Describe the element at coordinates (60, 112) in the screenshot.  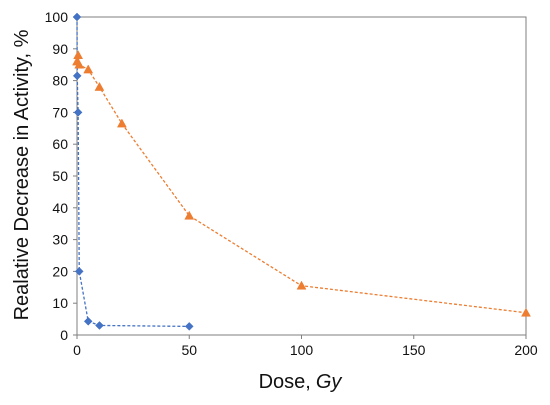
I see `y-tick-label: 70` at that location.